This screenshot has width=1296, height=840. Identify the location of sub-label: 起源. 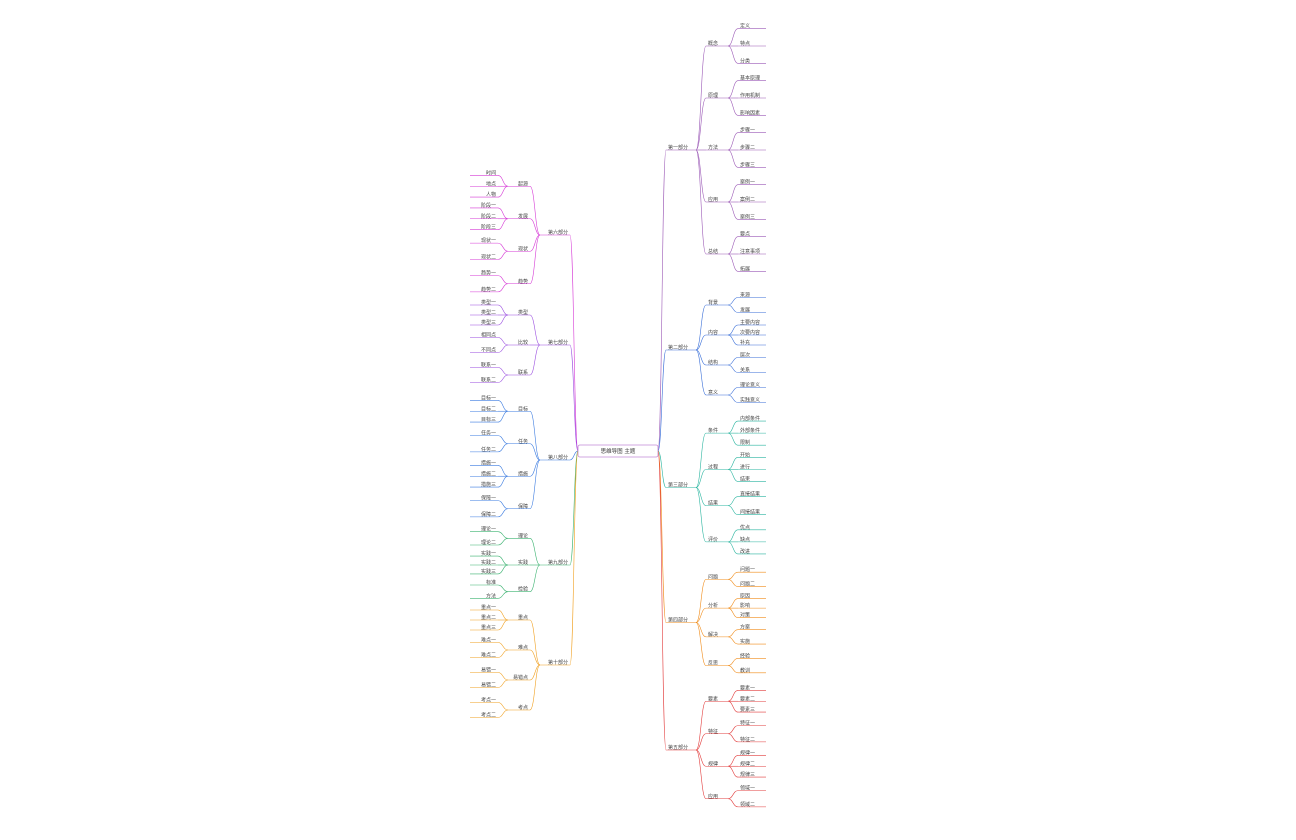
(523, 183).